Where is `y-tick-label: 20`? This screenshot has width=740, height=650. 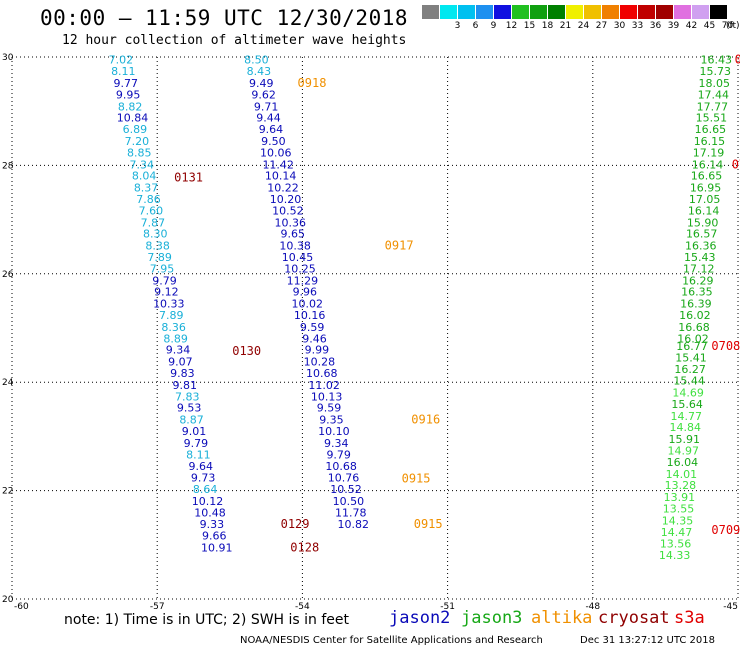
y-tick-label: 20 is located at coordinates (8, 600).